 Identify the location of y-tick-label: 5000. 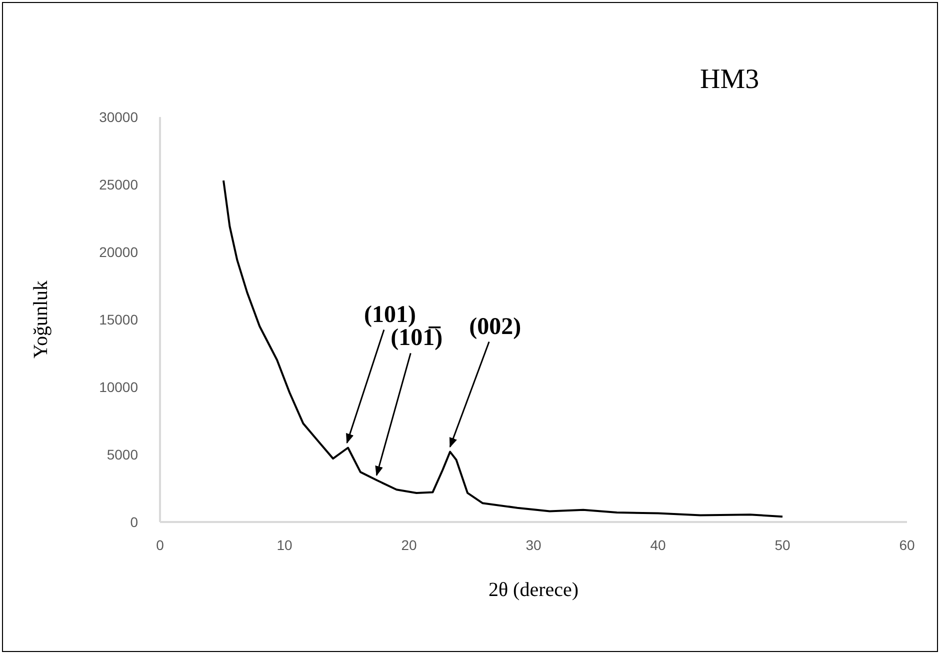
(122, 454).